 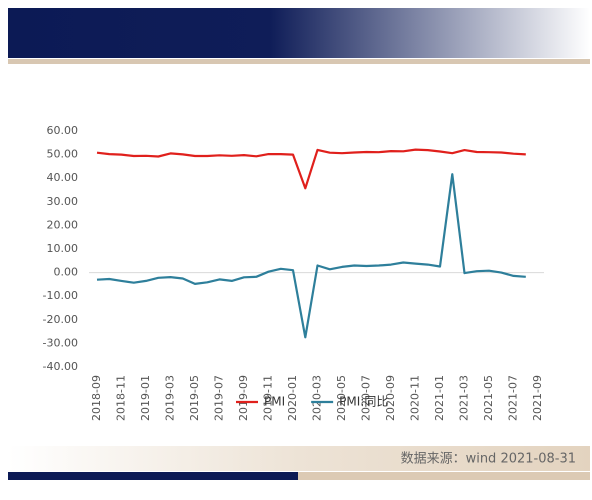 What do you see at coordinates (63, 177) in the screenshot?
I see `y-tick-label: 40.00` at bounding box center [63, 177].